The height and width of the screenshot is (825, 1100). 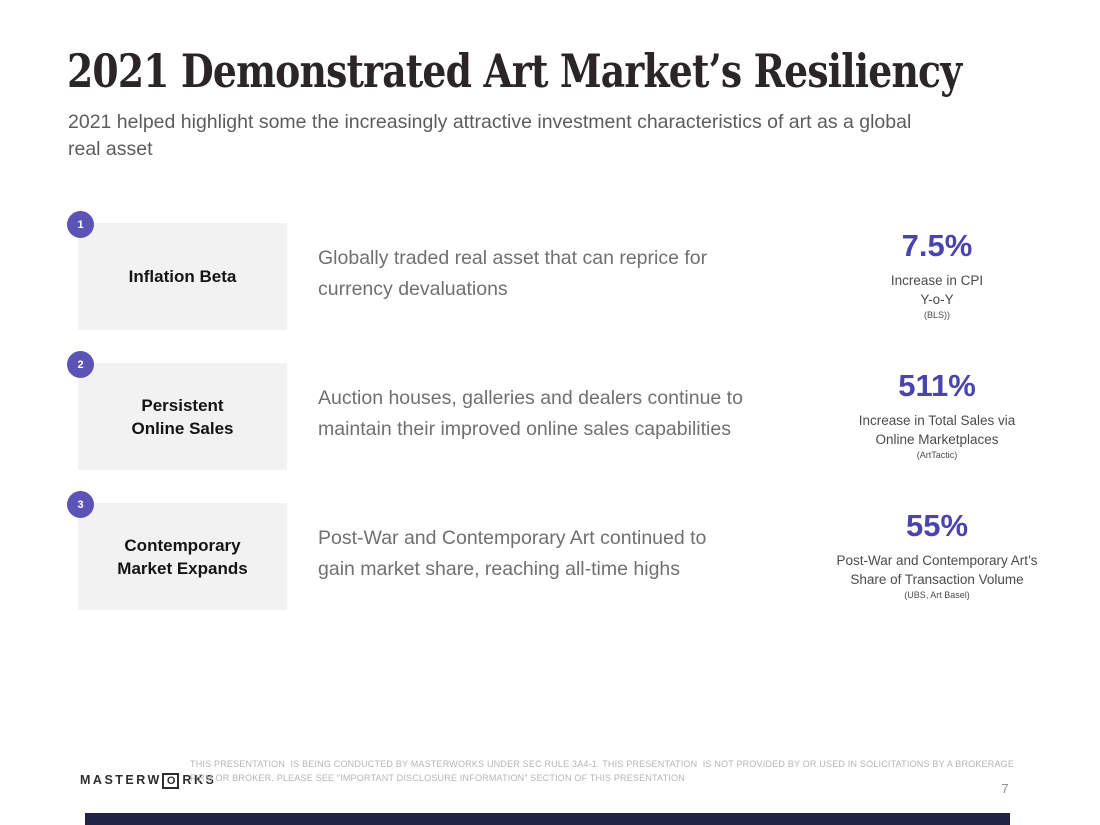 I want to click on stat-value: 511%, so click(x=937, y=385).